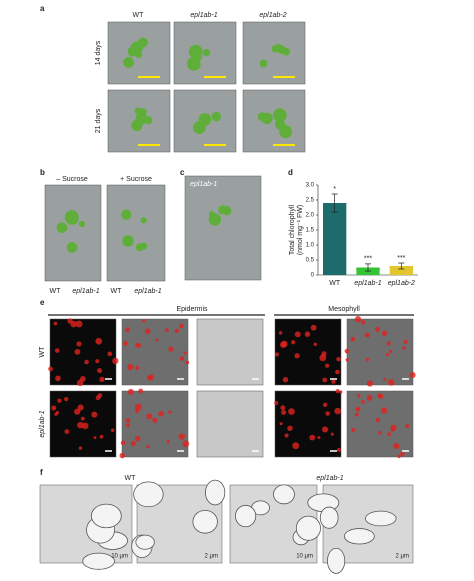 This screenshot has width=474, height=581. What do you see at coordinates (402, 557) in the screenshot?
I see `scale-bar-label: 2 μm` at bounding box center [402, 557].